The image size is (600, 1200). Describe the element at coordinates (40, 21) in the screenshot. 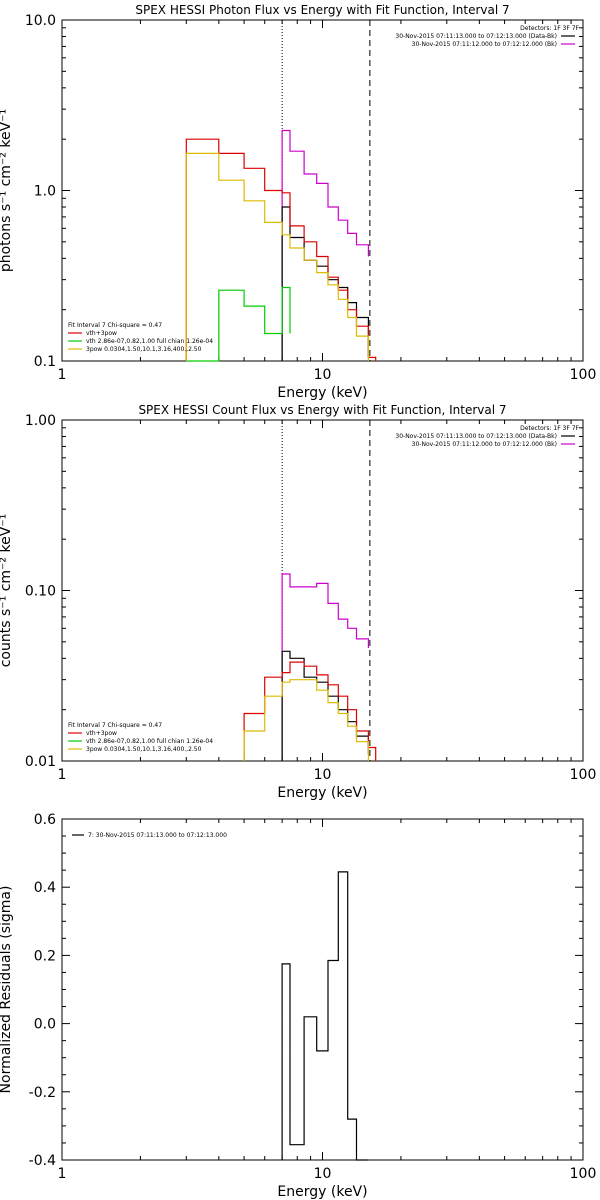

I see `y-tick-label: 10.0` at that location.